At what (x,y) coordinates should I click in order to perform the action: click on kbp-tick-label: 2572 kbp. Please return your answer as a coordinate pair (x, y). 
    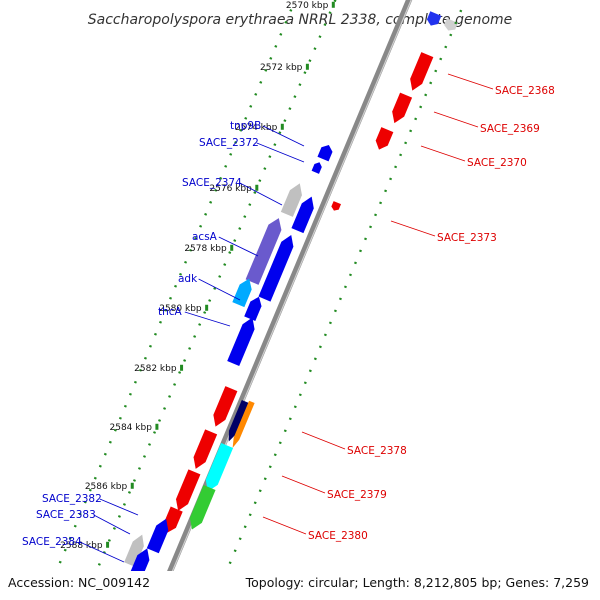
    Looking at the image, I should click on (281, 68).